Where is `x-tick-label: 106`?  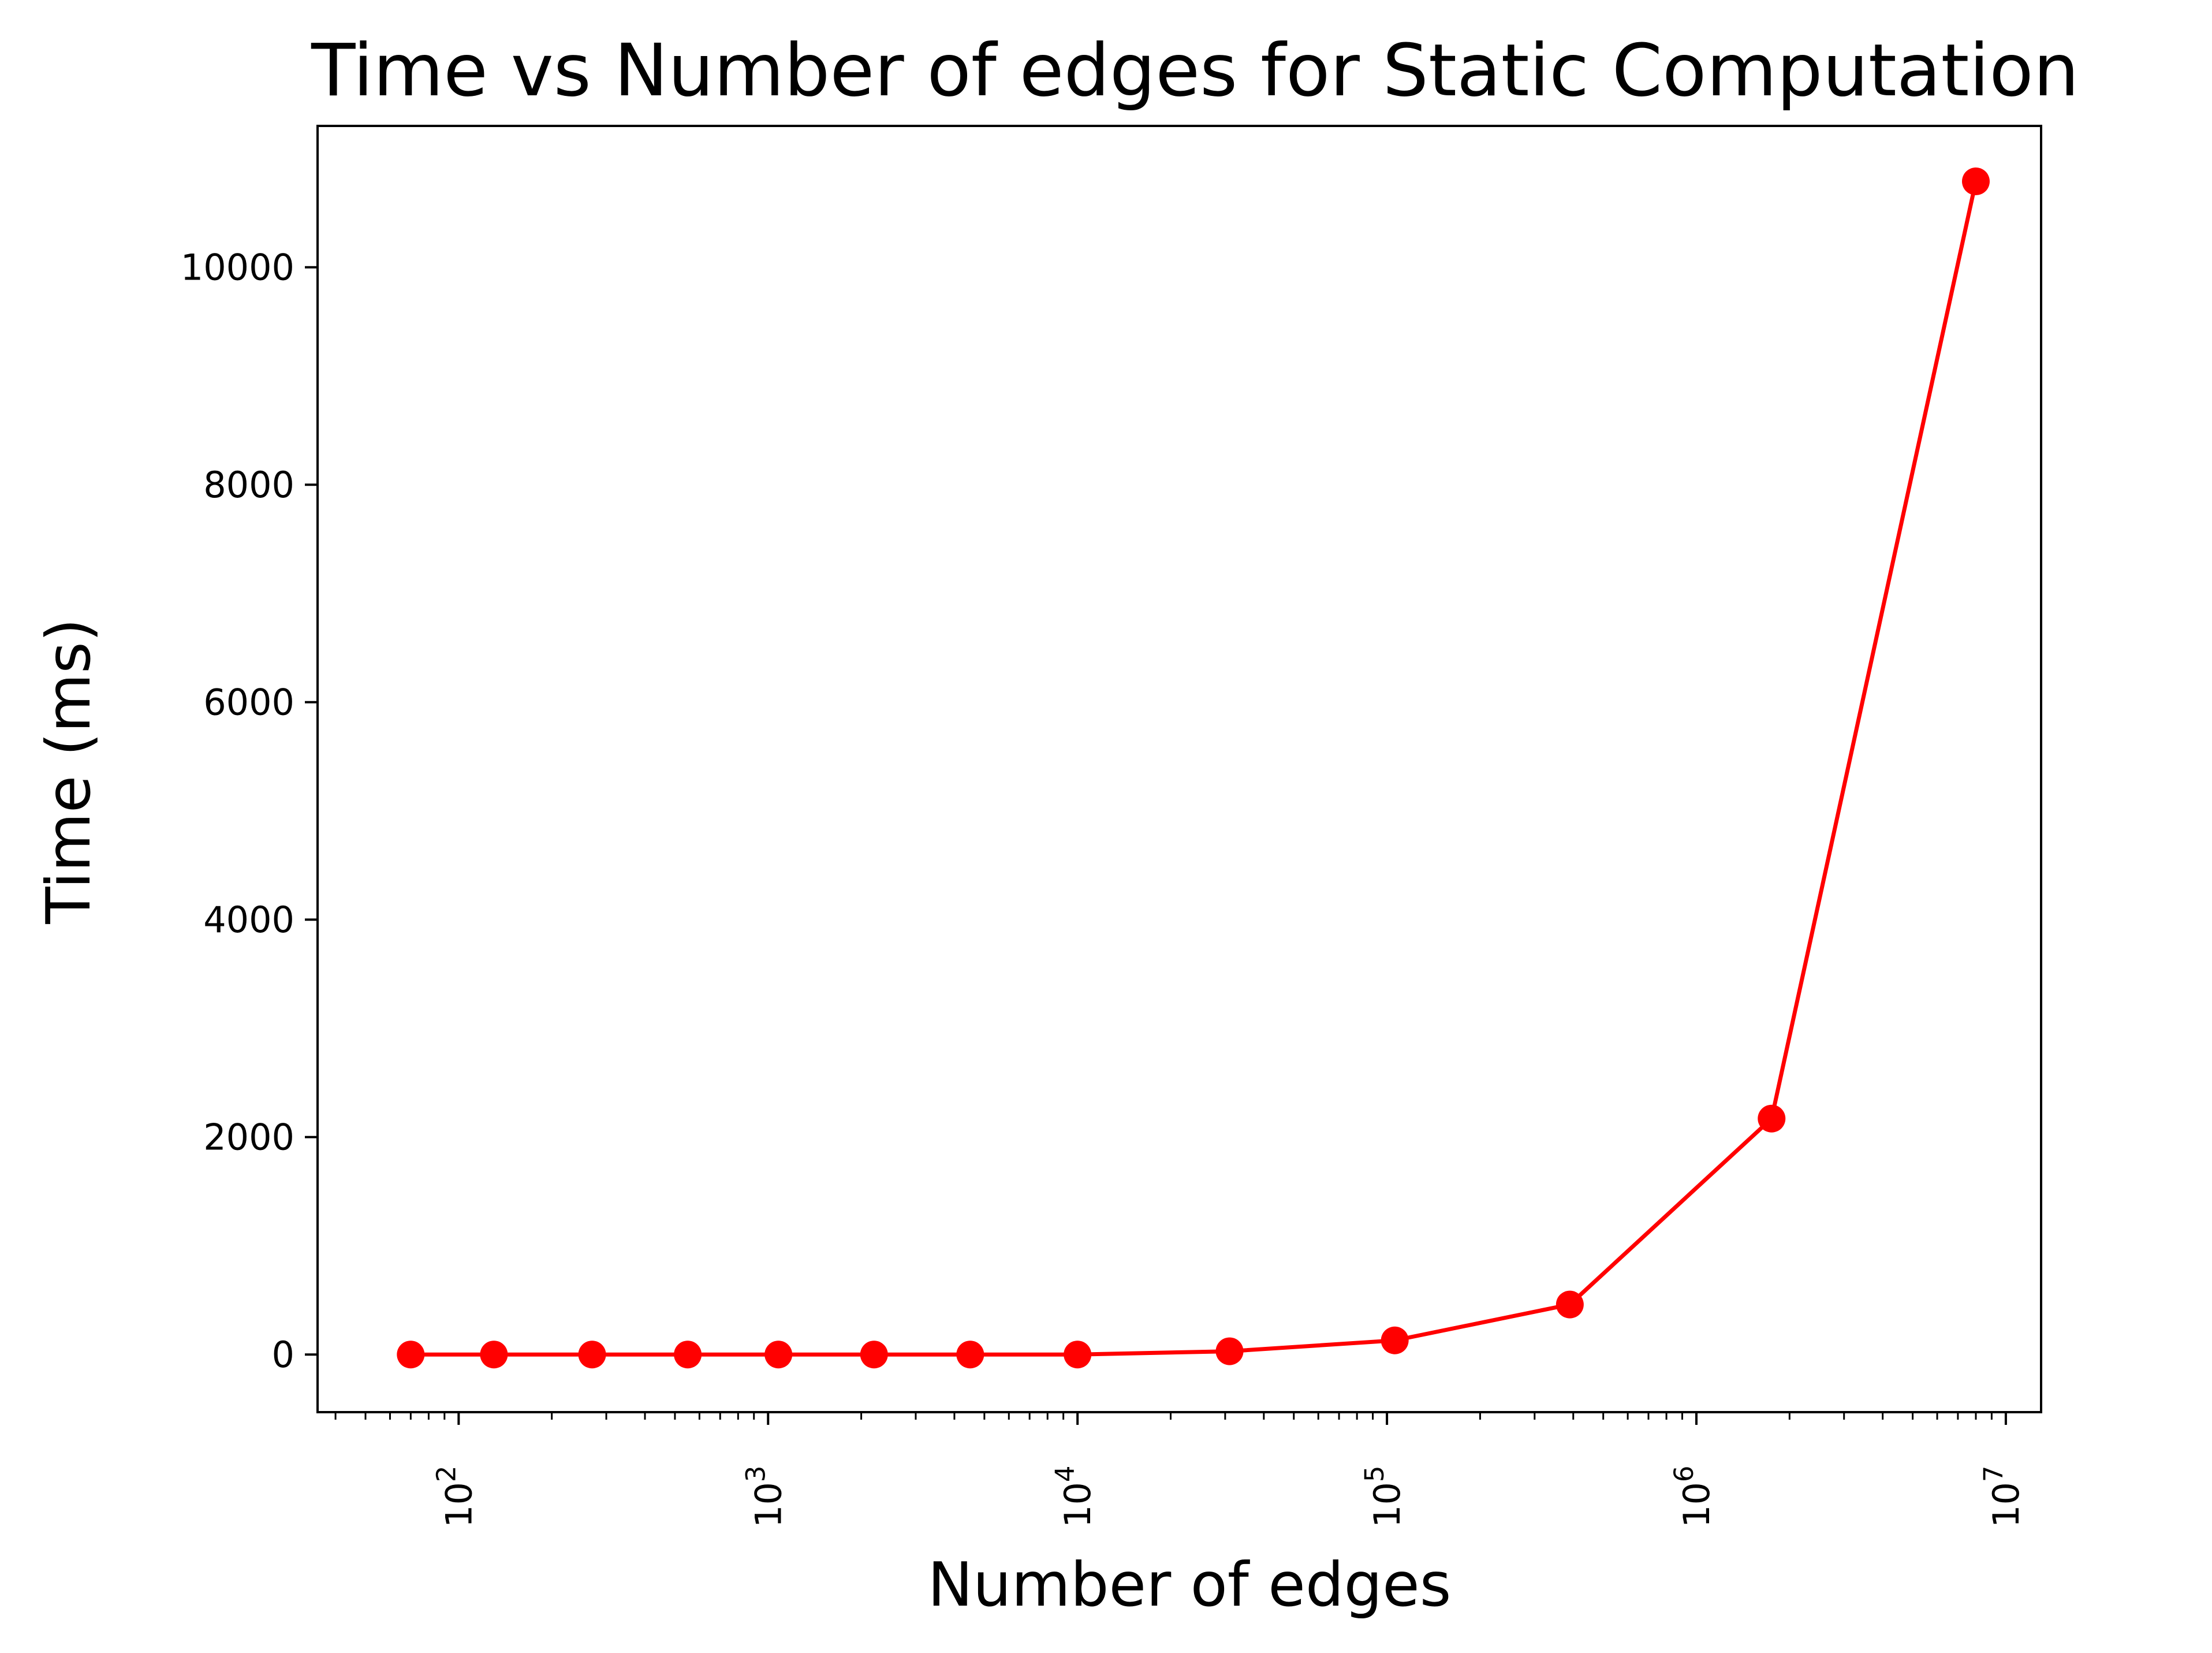 x-tick-label: 106 is located at coordinates (1694, 1496).